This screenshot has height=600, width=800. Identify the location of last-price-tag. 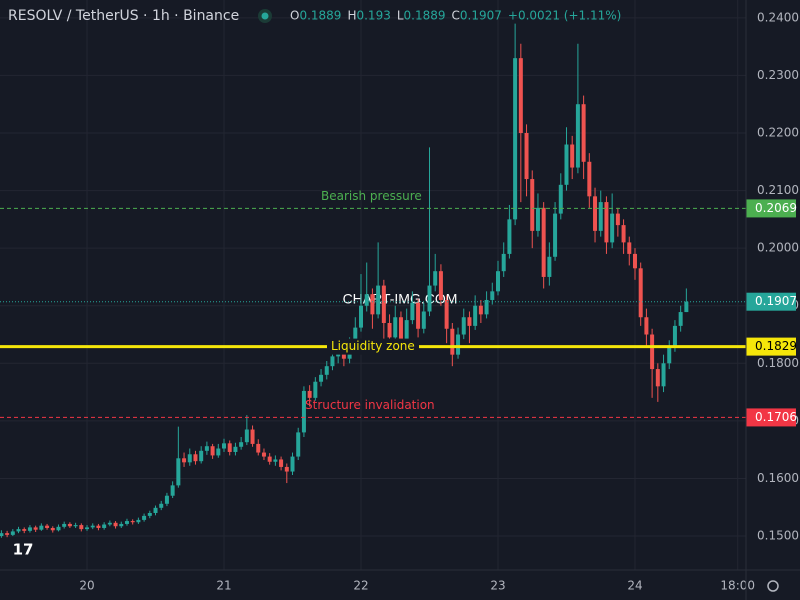
(771, 301).